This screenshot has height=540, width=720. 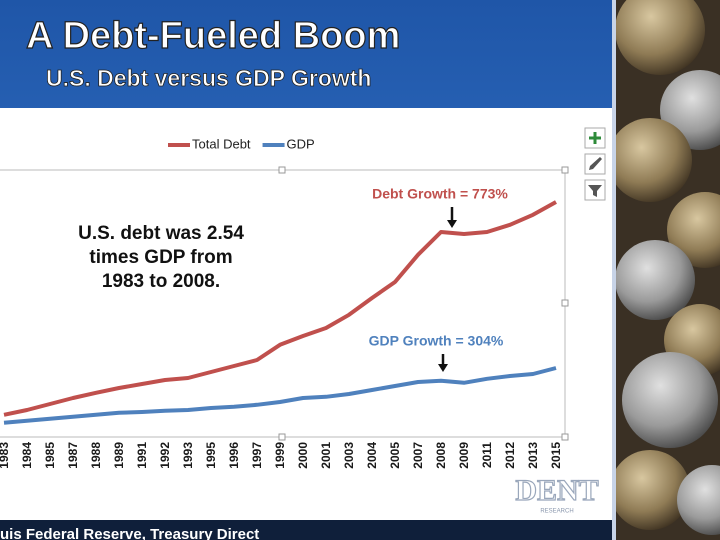 What do you see at coordinates (464, 455) in the screenshot?
I see `x-tick-label: 2009` at bounding box center [464, 455].